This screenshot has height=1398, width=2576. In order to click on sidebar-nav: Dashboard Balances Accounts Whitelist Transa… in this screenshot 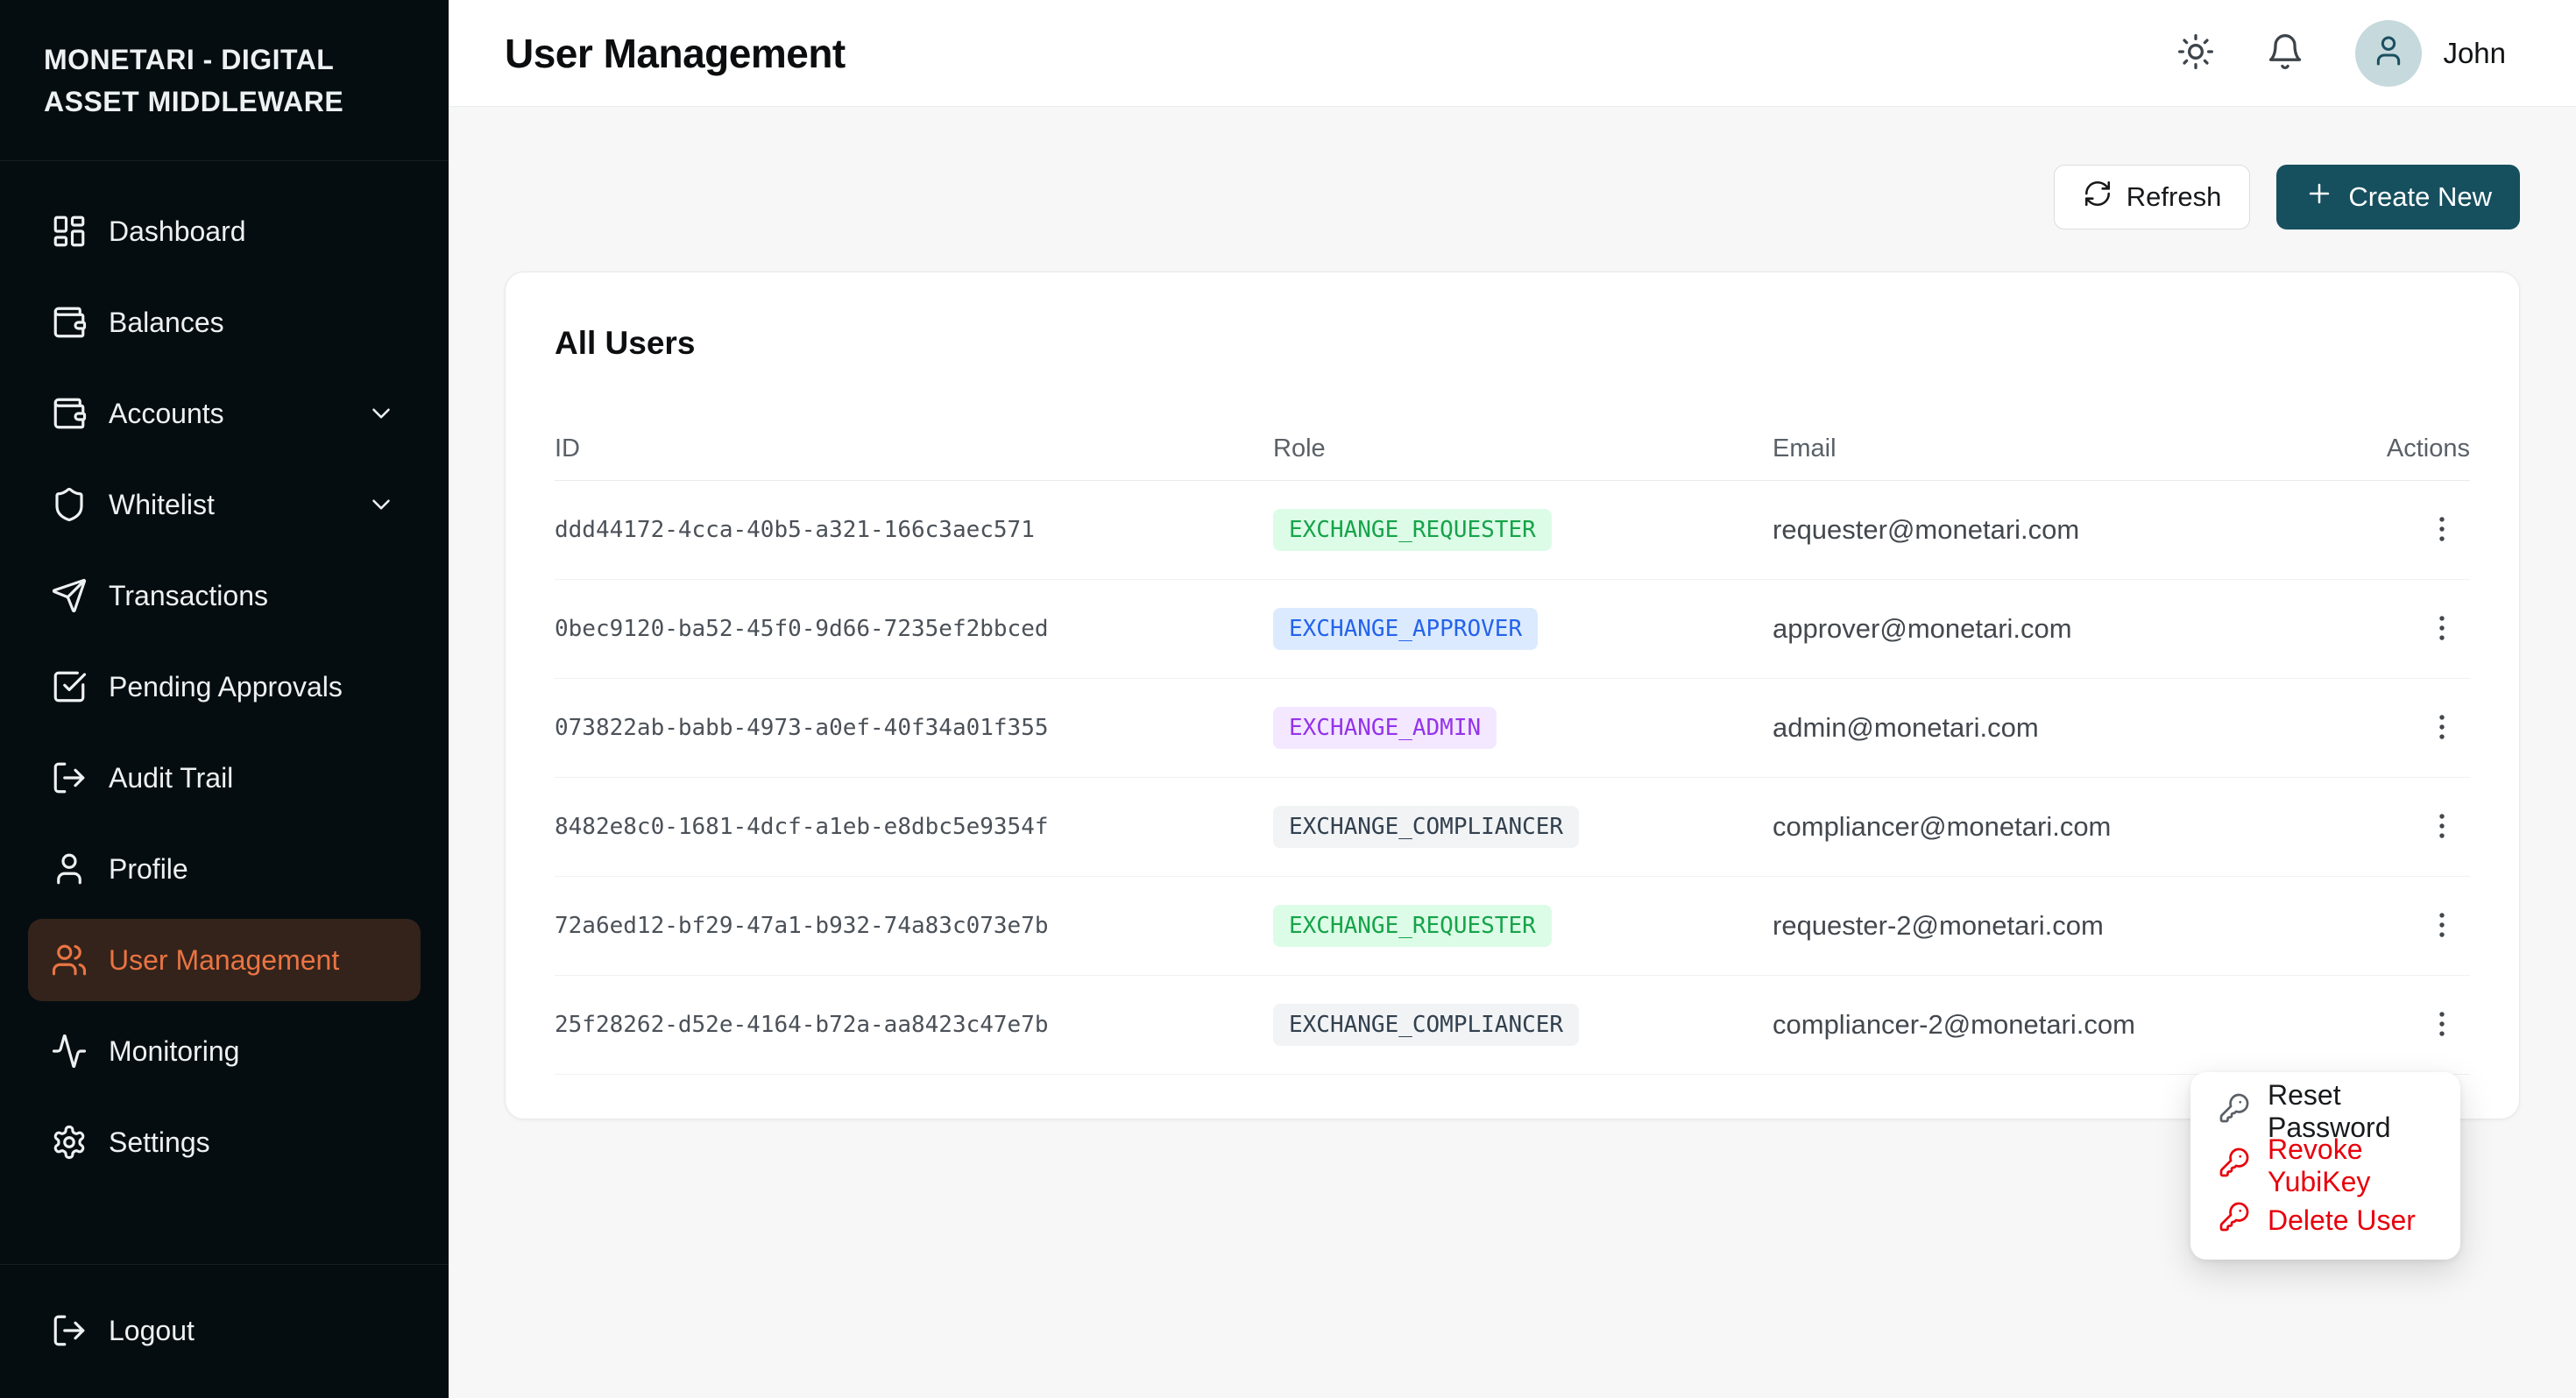, I will do `click(224, 712)`.